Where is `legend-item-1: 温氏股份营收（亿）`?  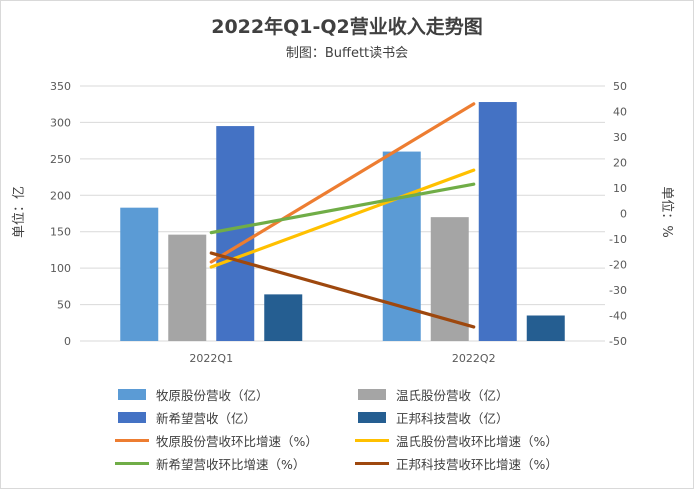 legend-item-1: 温氏股份营收（亿） is located at coordinates (460, 394).